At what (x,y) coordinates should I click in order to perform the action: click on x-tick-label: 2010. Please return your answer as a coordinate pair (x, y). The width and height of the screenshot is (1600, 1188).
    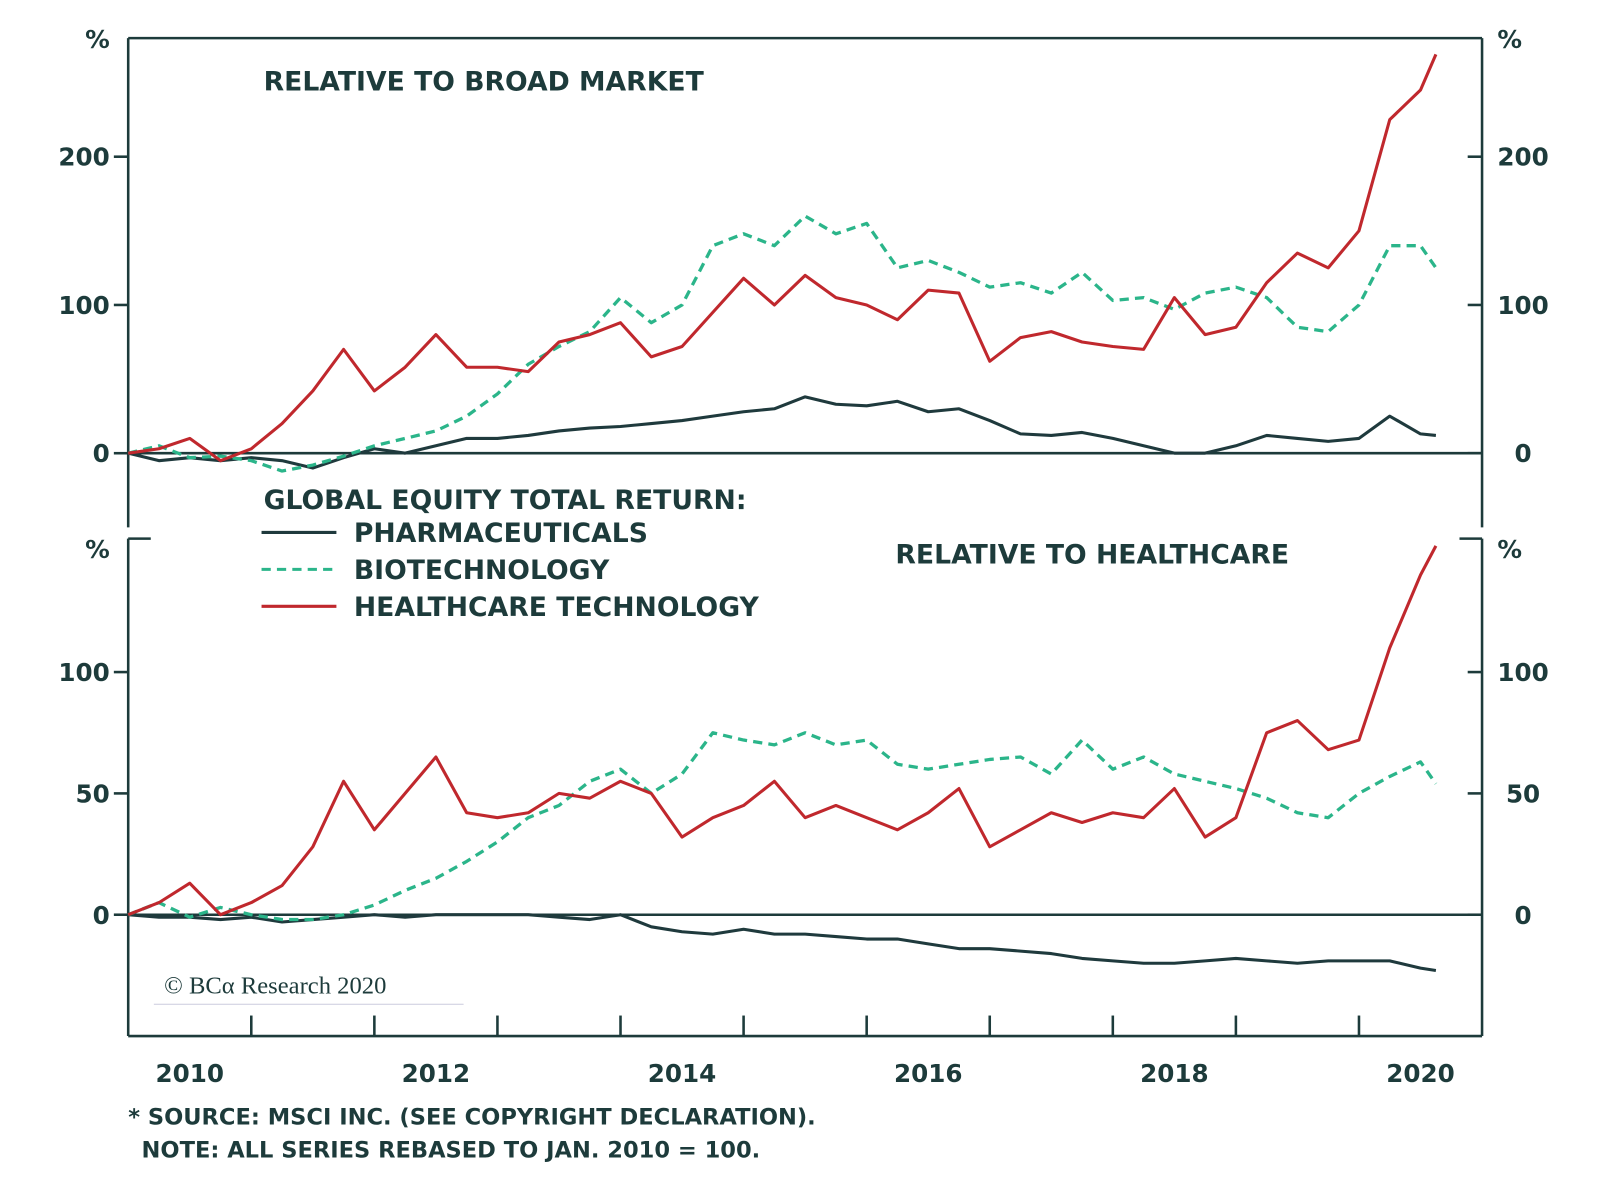
    Looking at the image, I should click on (189, 1073).